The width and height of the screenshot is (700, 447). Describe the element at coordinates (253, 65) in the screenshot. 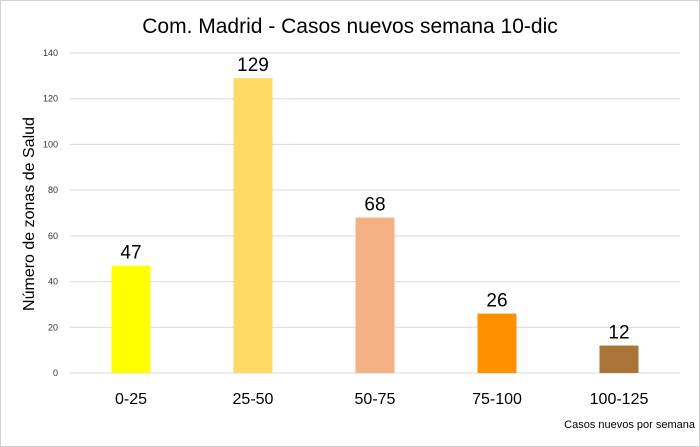

I see `data-label: 129` at that location.